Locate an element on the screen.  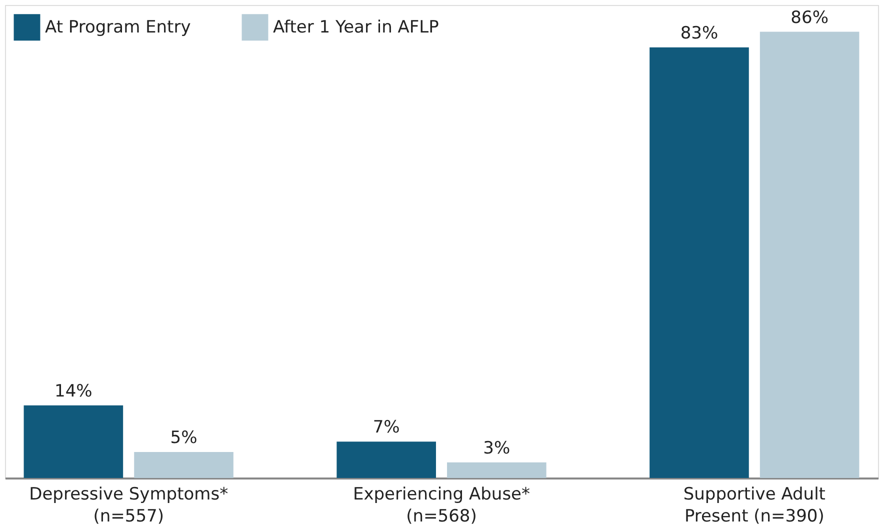
x-tick-label: Supportive Adult Present (n=390) is located at coordinates (754, 505).